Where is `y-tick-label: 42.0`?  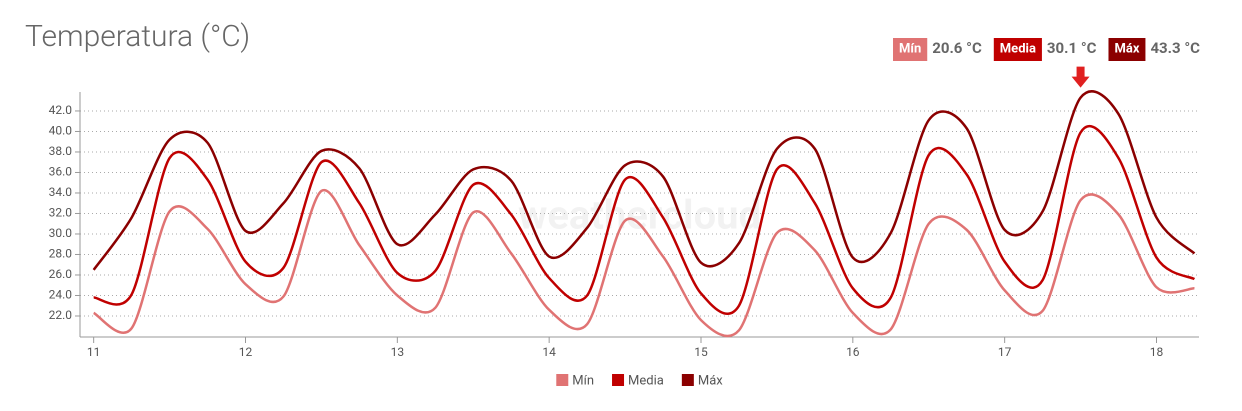
y-tick-label: 42.0 is located at coordinates (61, 110).